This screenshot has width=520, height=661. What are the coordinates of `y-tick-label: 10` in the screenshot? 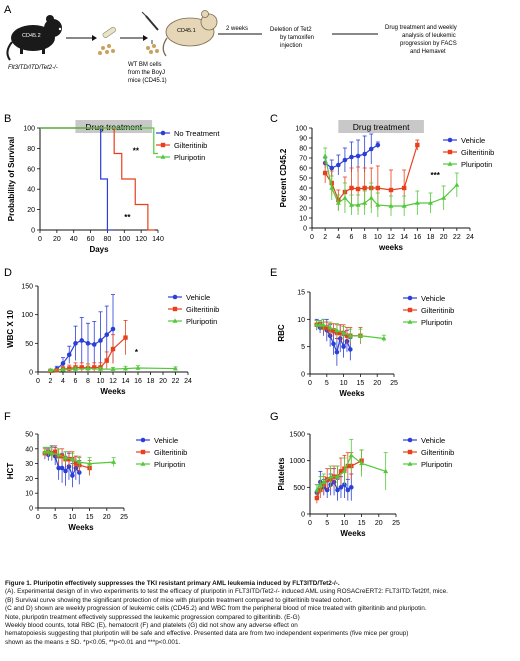 It's located at (29, 494).